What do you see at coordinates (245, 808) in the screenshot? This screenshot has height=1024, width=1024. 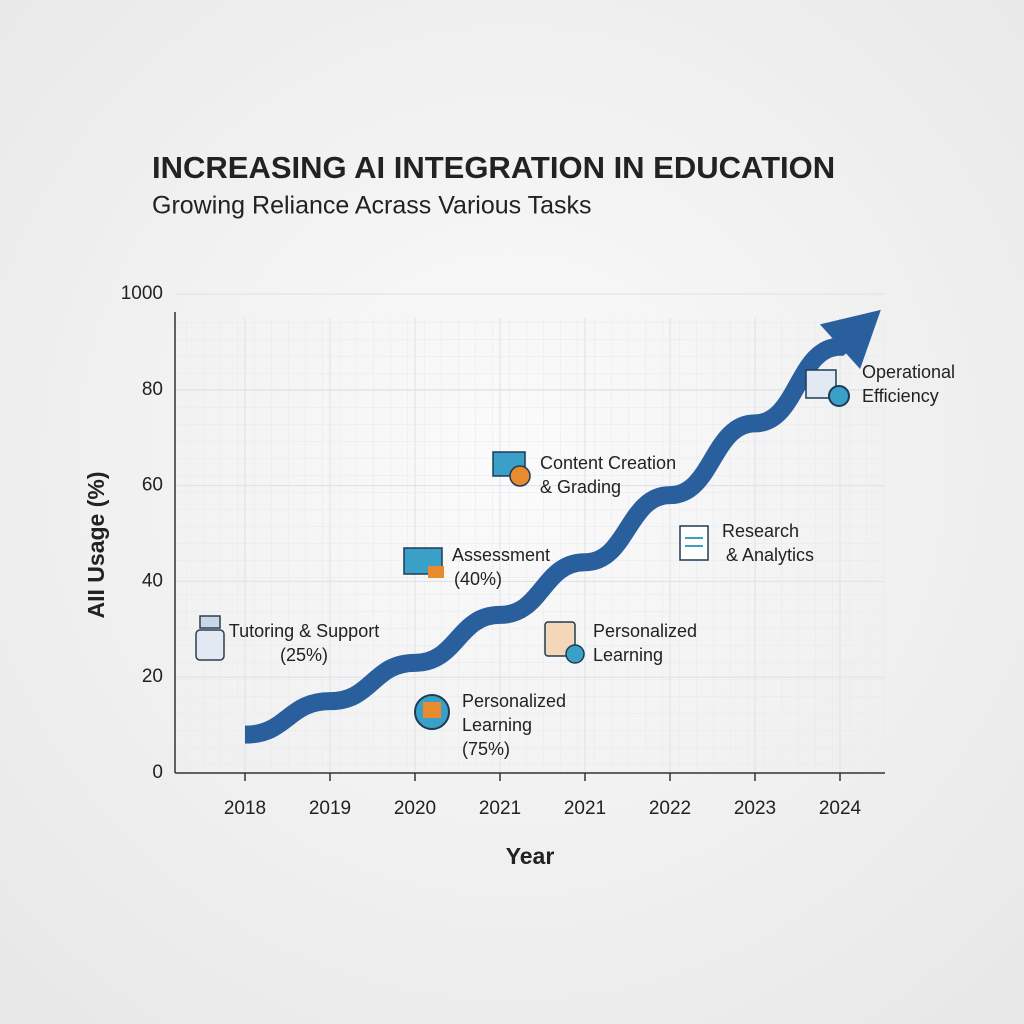 I see `x-tick-label: 2018` at bounding box center [245, 808].